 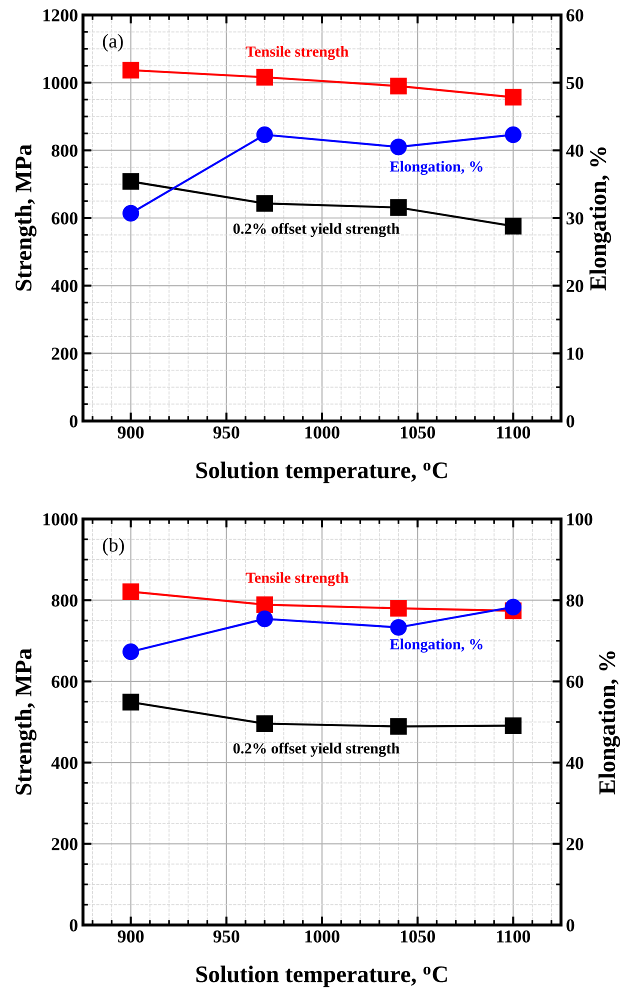 I want to click on y-tick-label: 1200, so click(x=60, y=15).